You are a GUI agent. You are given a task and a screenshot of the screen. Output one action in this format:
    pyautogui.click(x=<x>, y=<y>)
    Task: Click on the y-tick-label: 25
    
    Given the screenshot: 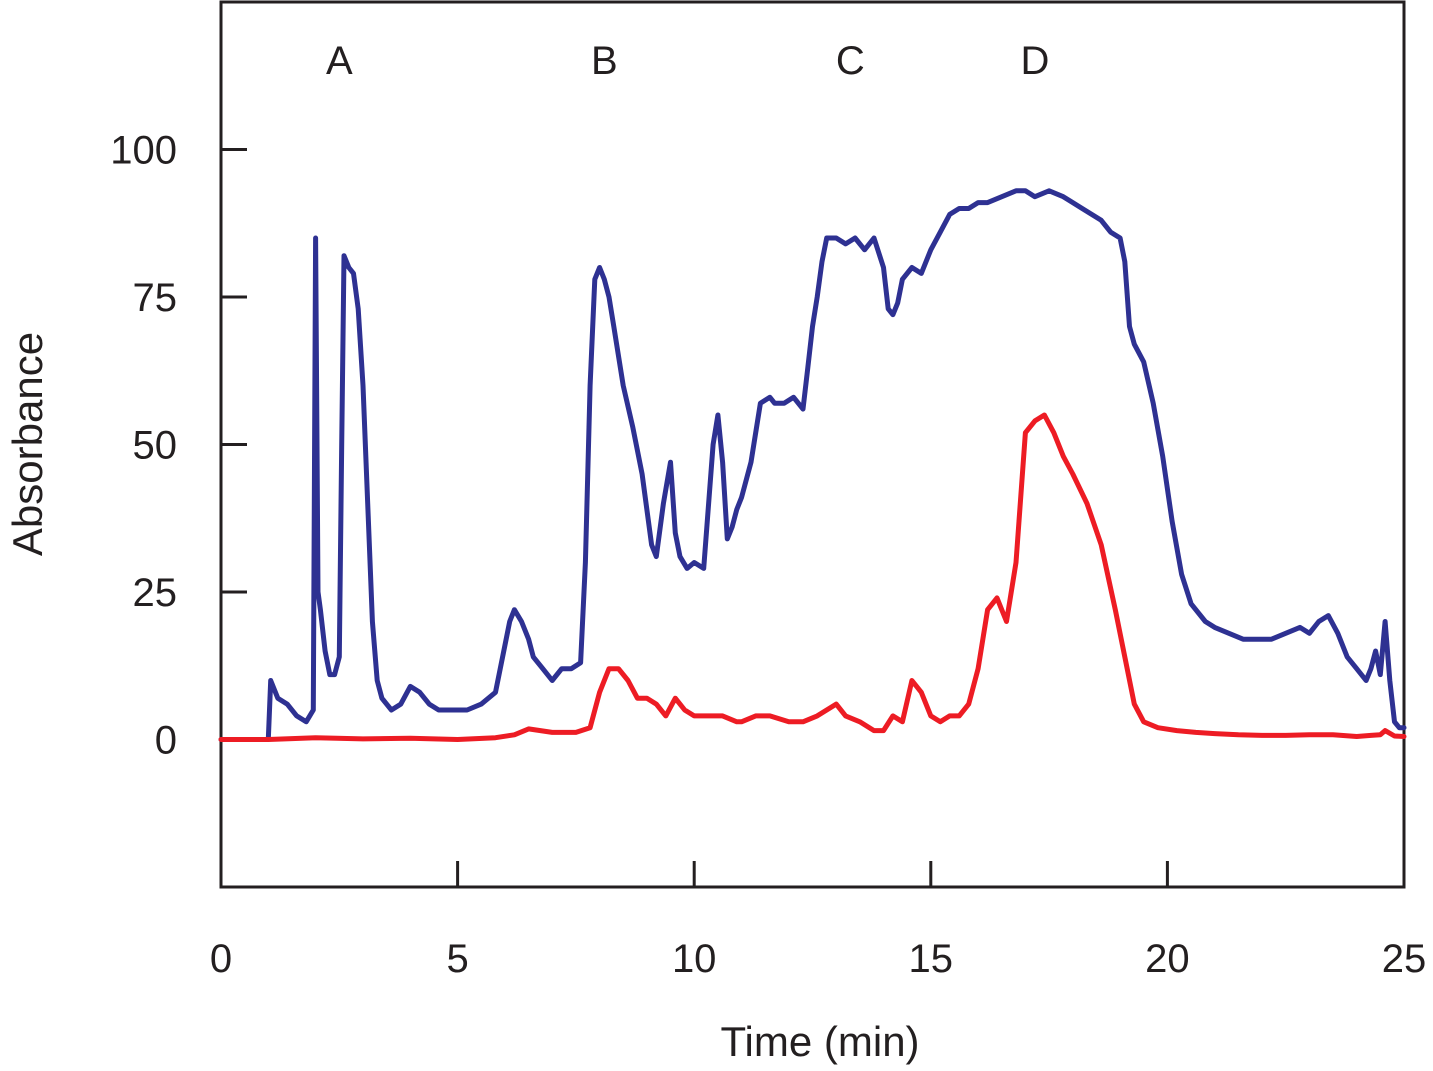 What is the action you would take?
    pyautogui.click(x=155, y=593)
    